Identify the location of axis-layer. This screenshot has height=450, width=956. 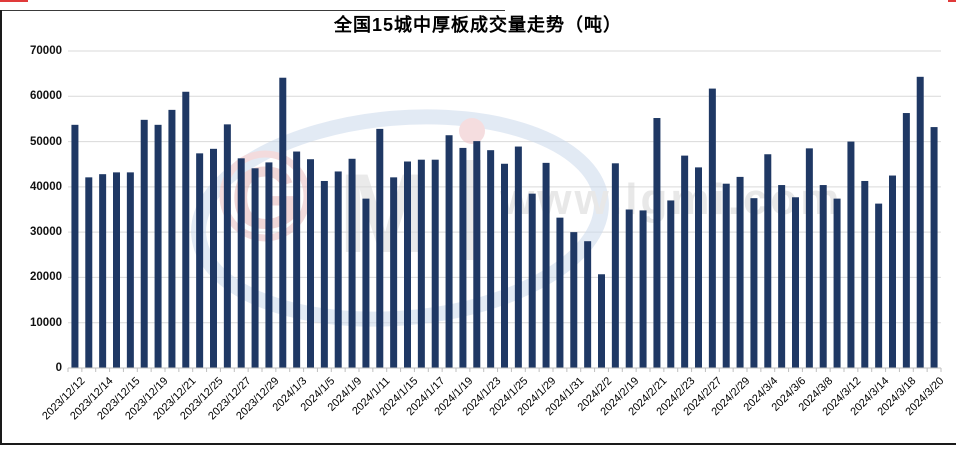
(504, 369).